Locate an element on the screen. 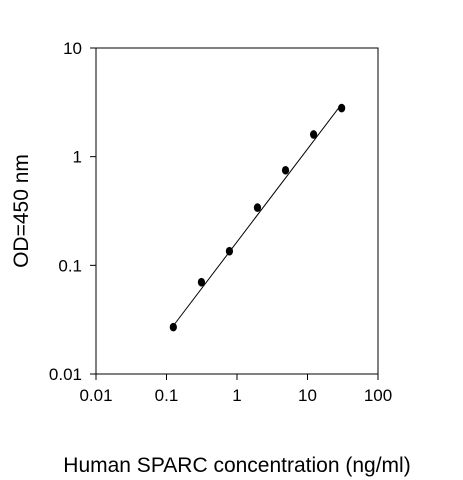  x-tick-label: 100 is located at coordinates (378, 395).